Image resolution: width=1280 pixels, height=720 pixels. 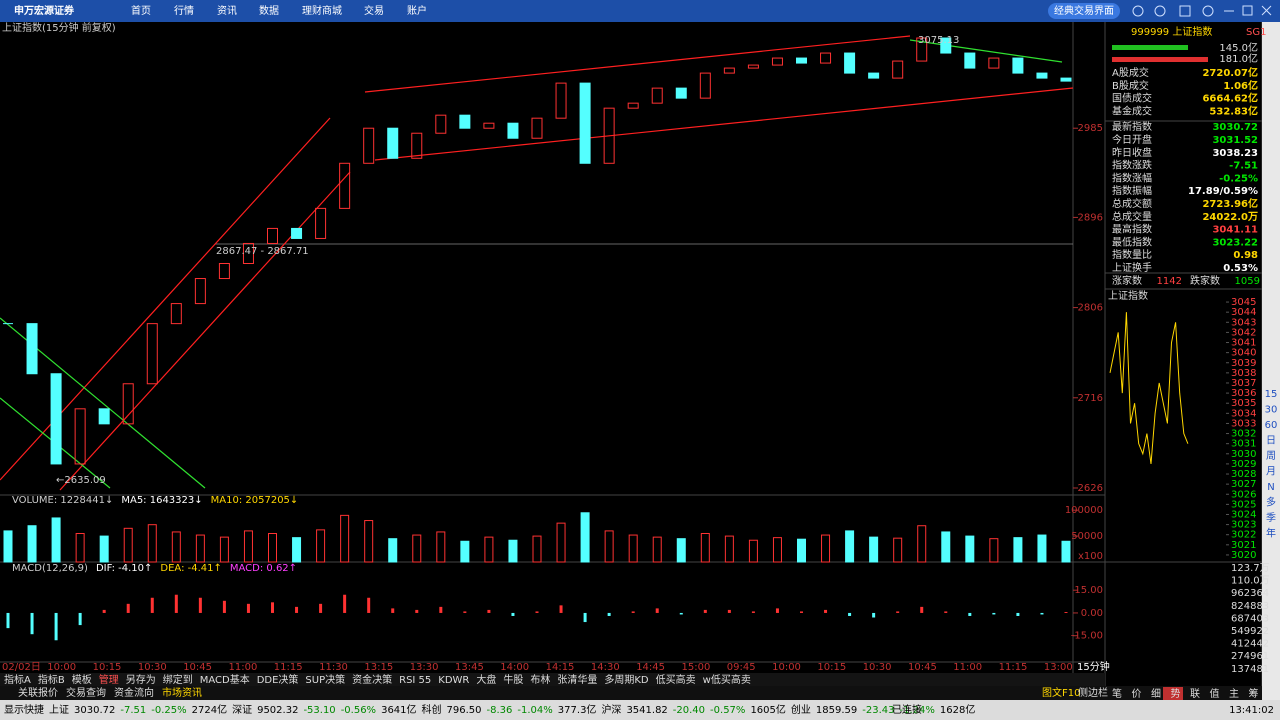 What do you see at coordinates (1243, 322) in the screenshot?
I see `y-tick-label: 3043` at bounding box center [1243, 322].